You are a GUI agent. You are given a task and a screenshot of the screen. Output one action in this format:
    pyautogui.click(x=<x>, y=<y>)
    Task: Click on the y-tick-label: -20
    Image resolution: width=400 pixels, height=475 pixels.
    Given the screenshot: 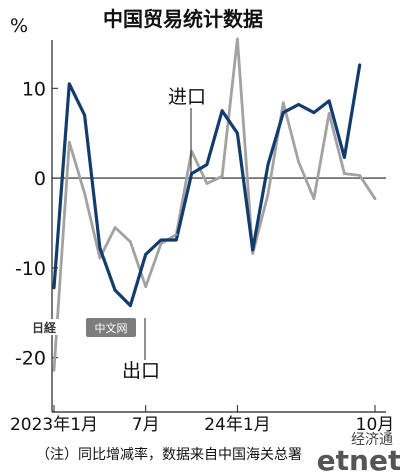 What is the action you would take?
    pyautogui.click(x=30, y=359)
    